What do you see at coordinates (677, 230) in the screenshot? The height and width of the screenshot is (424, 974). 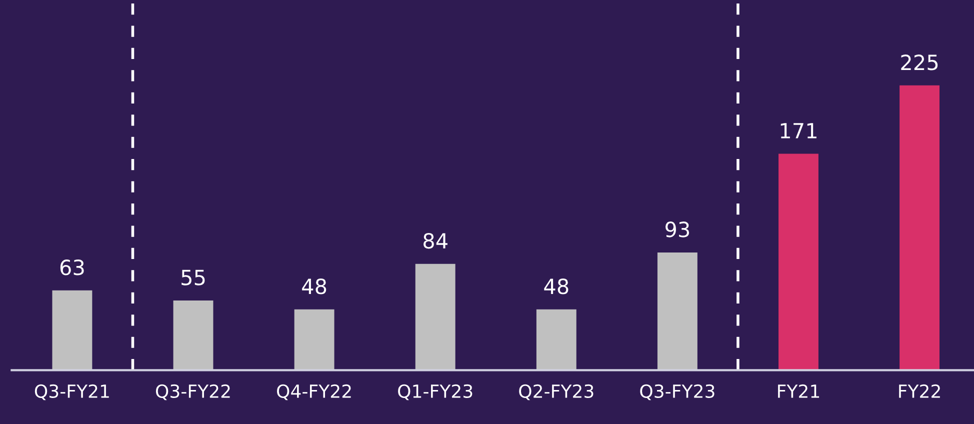 I see `data-label: 93` at bounding box center [677, 230].